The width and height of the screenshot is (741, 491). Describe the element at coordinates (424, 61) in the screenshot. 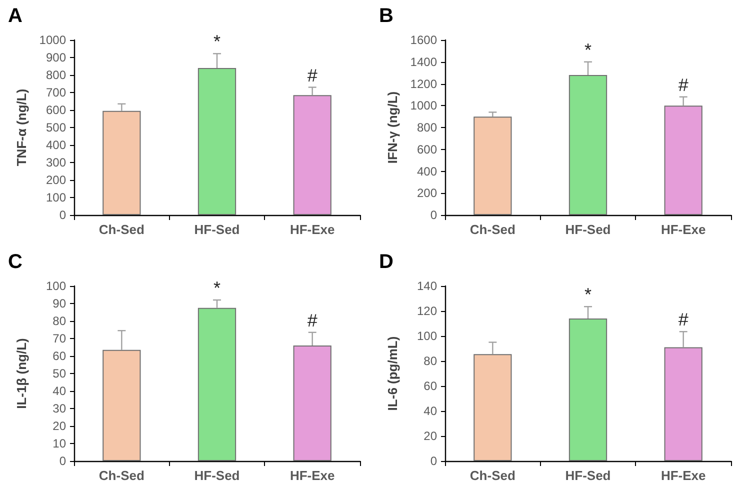

I see `y-tick-label: 1400` at that location.